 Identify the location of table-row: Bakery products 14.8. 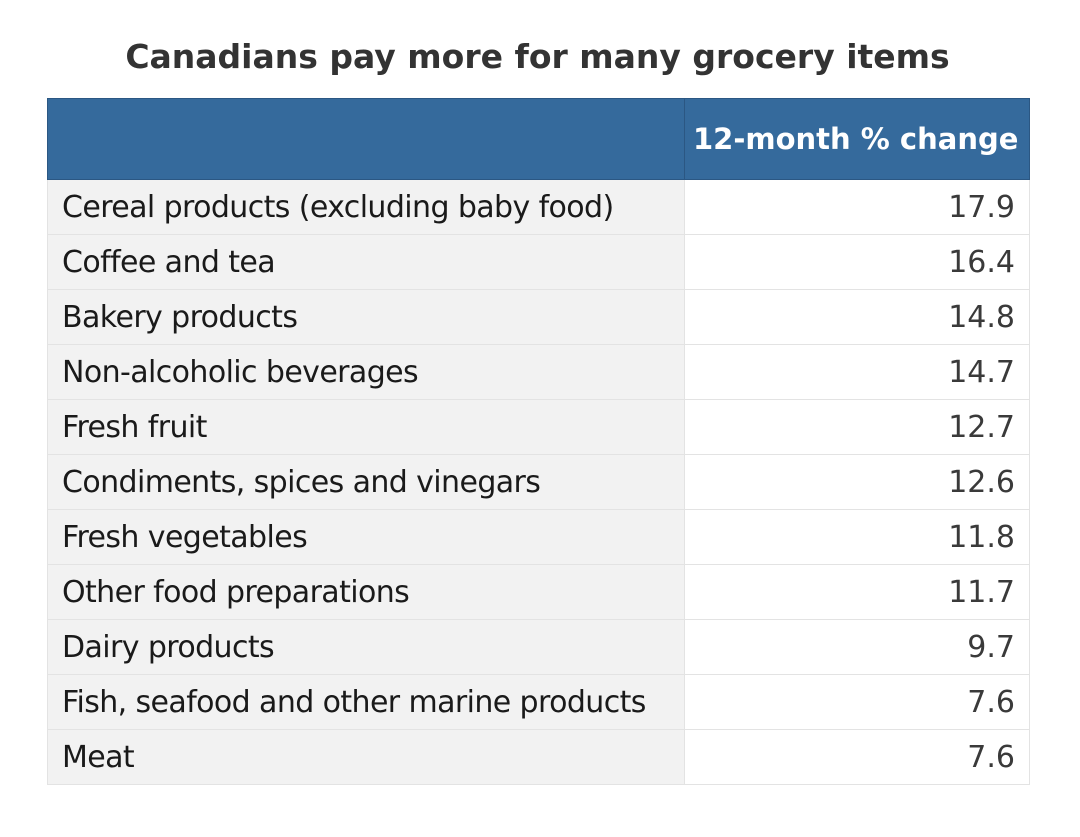
(538, 317).